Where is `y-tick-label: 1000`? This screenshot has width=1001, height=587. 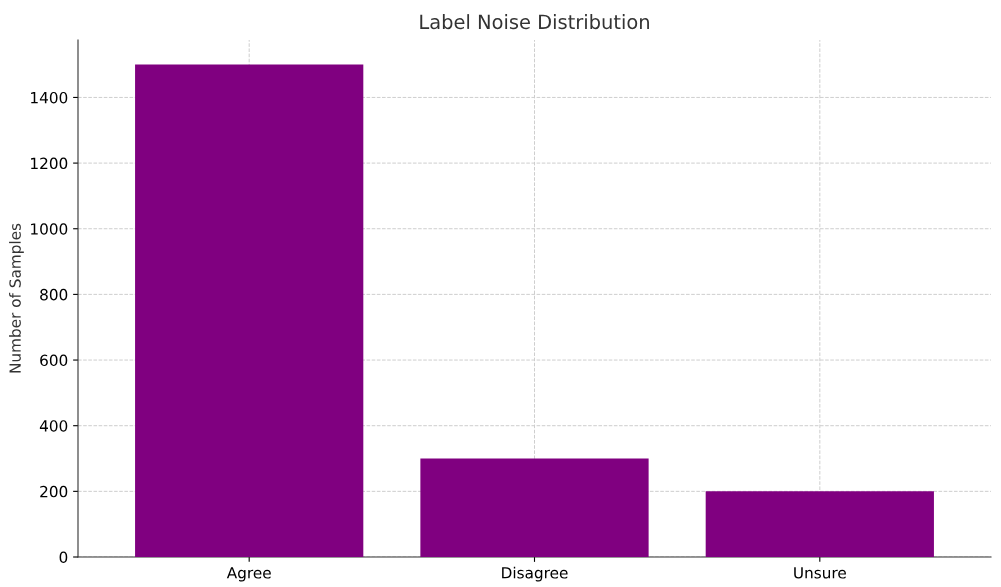 y-tick-label: 1000 is located at coordinates (49, 229).